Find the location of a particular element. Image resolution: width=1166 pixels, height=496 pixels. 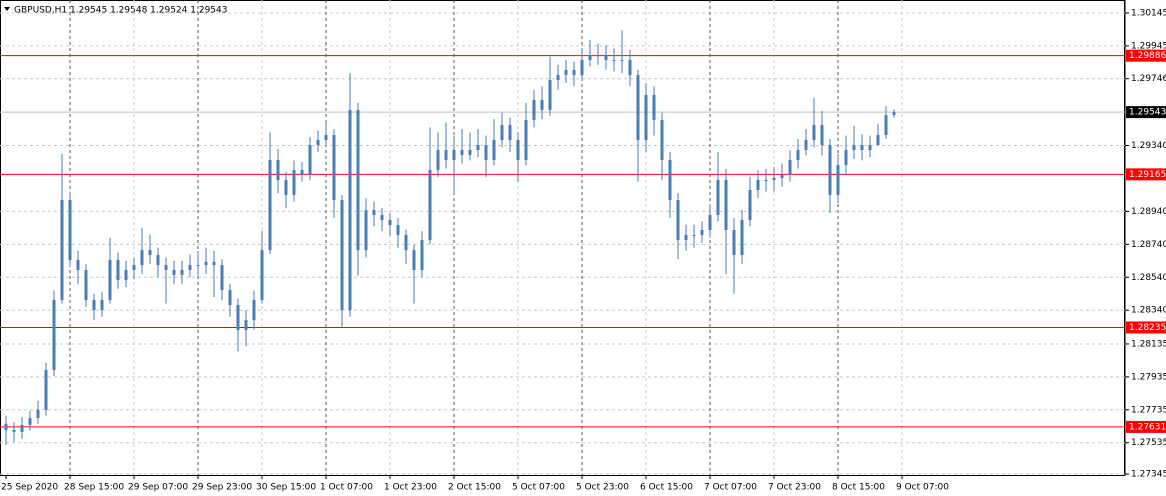

x-tick-label: 8 Oct 15:00 is located at coordinates (858, 488).